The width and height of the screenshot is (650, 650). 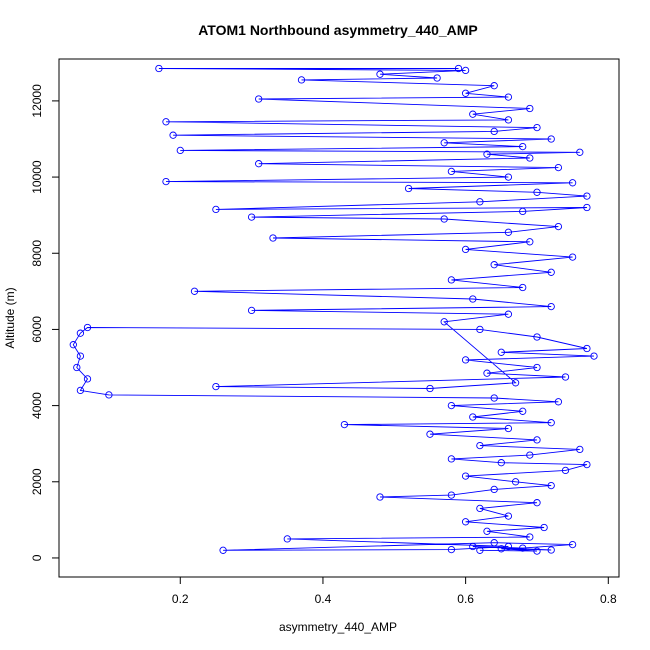 I want to click on y-tick-label: 12000, so click(x=37, y=101).